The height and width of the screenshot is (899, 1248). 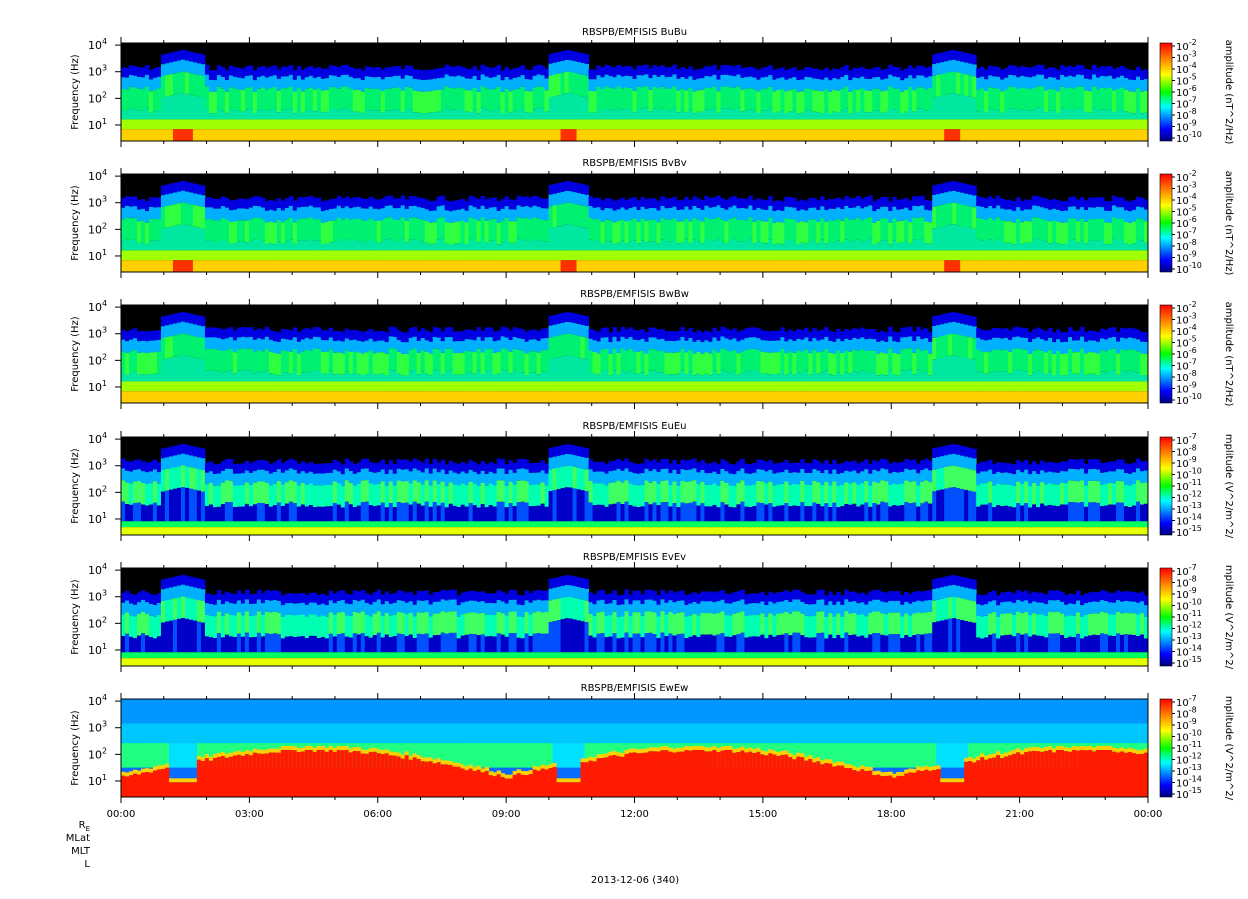 What do you see at coordinates (891, 814) in the screenshot?
I see `x-tick-label: 18:00` at bounding box center [891, 814].